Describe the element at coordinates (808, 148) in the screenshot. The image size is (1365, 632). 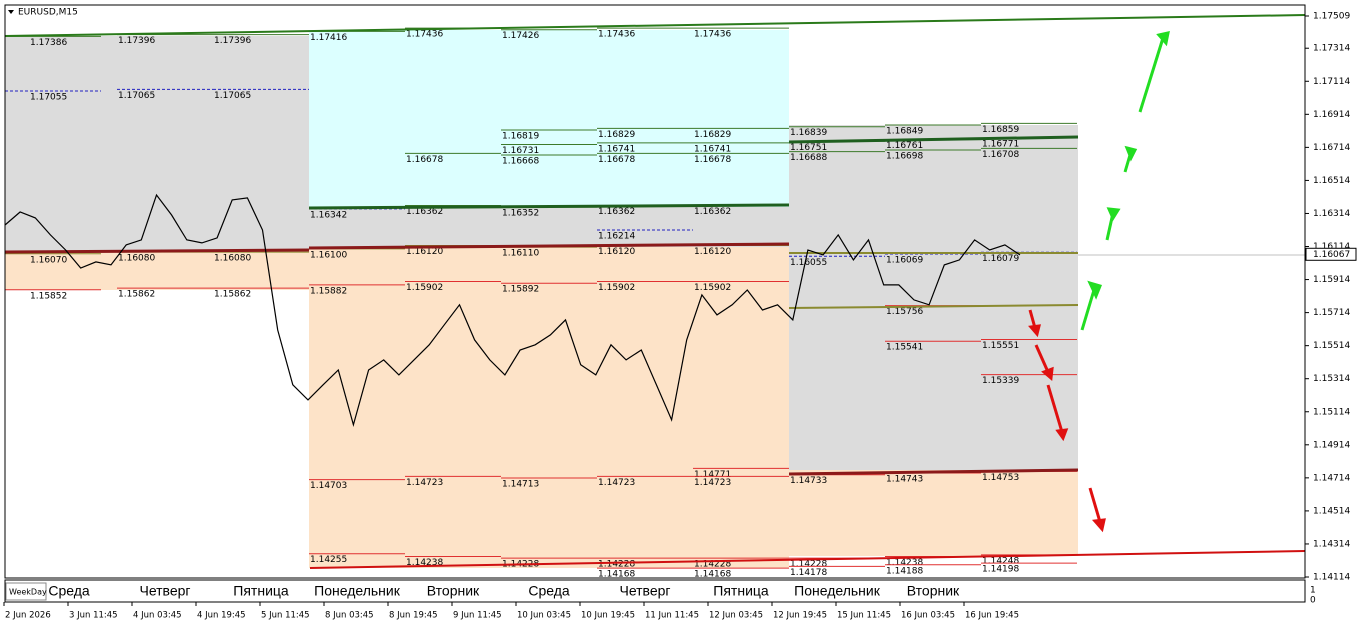
I see `level-label: 1.16751` at that location.